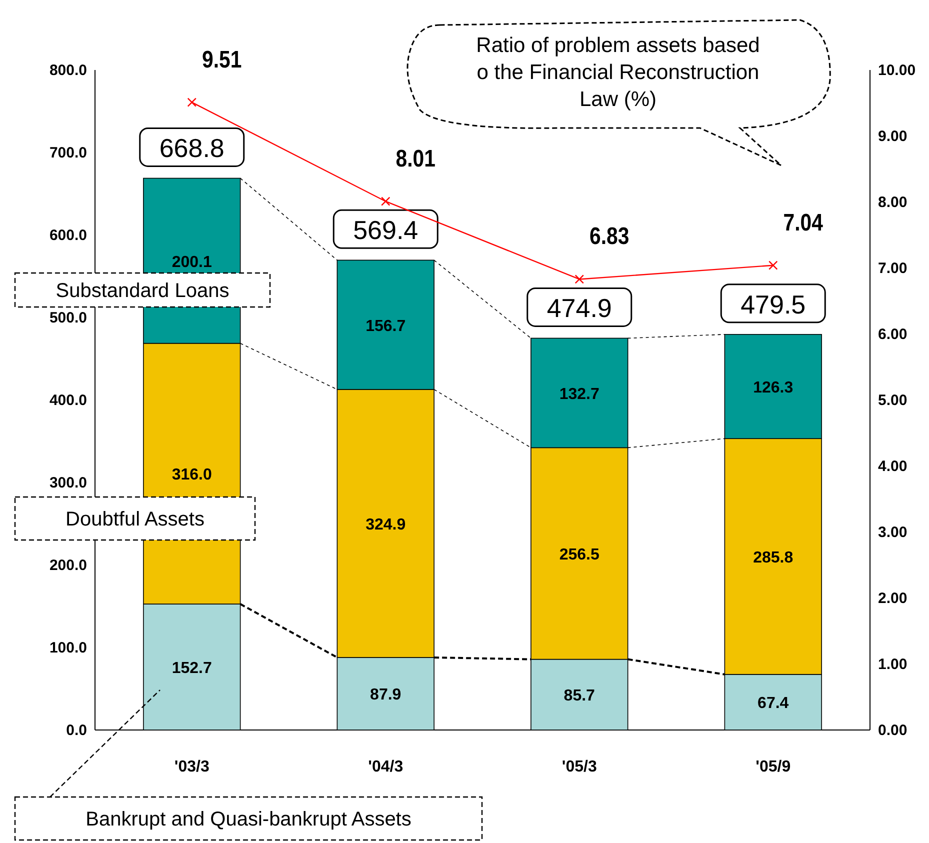  Describe the element at coordinates (610, 236) in the screenshot. I see `data-label: 6.83` at that location.